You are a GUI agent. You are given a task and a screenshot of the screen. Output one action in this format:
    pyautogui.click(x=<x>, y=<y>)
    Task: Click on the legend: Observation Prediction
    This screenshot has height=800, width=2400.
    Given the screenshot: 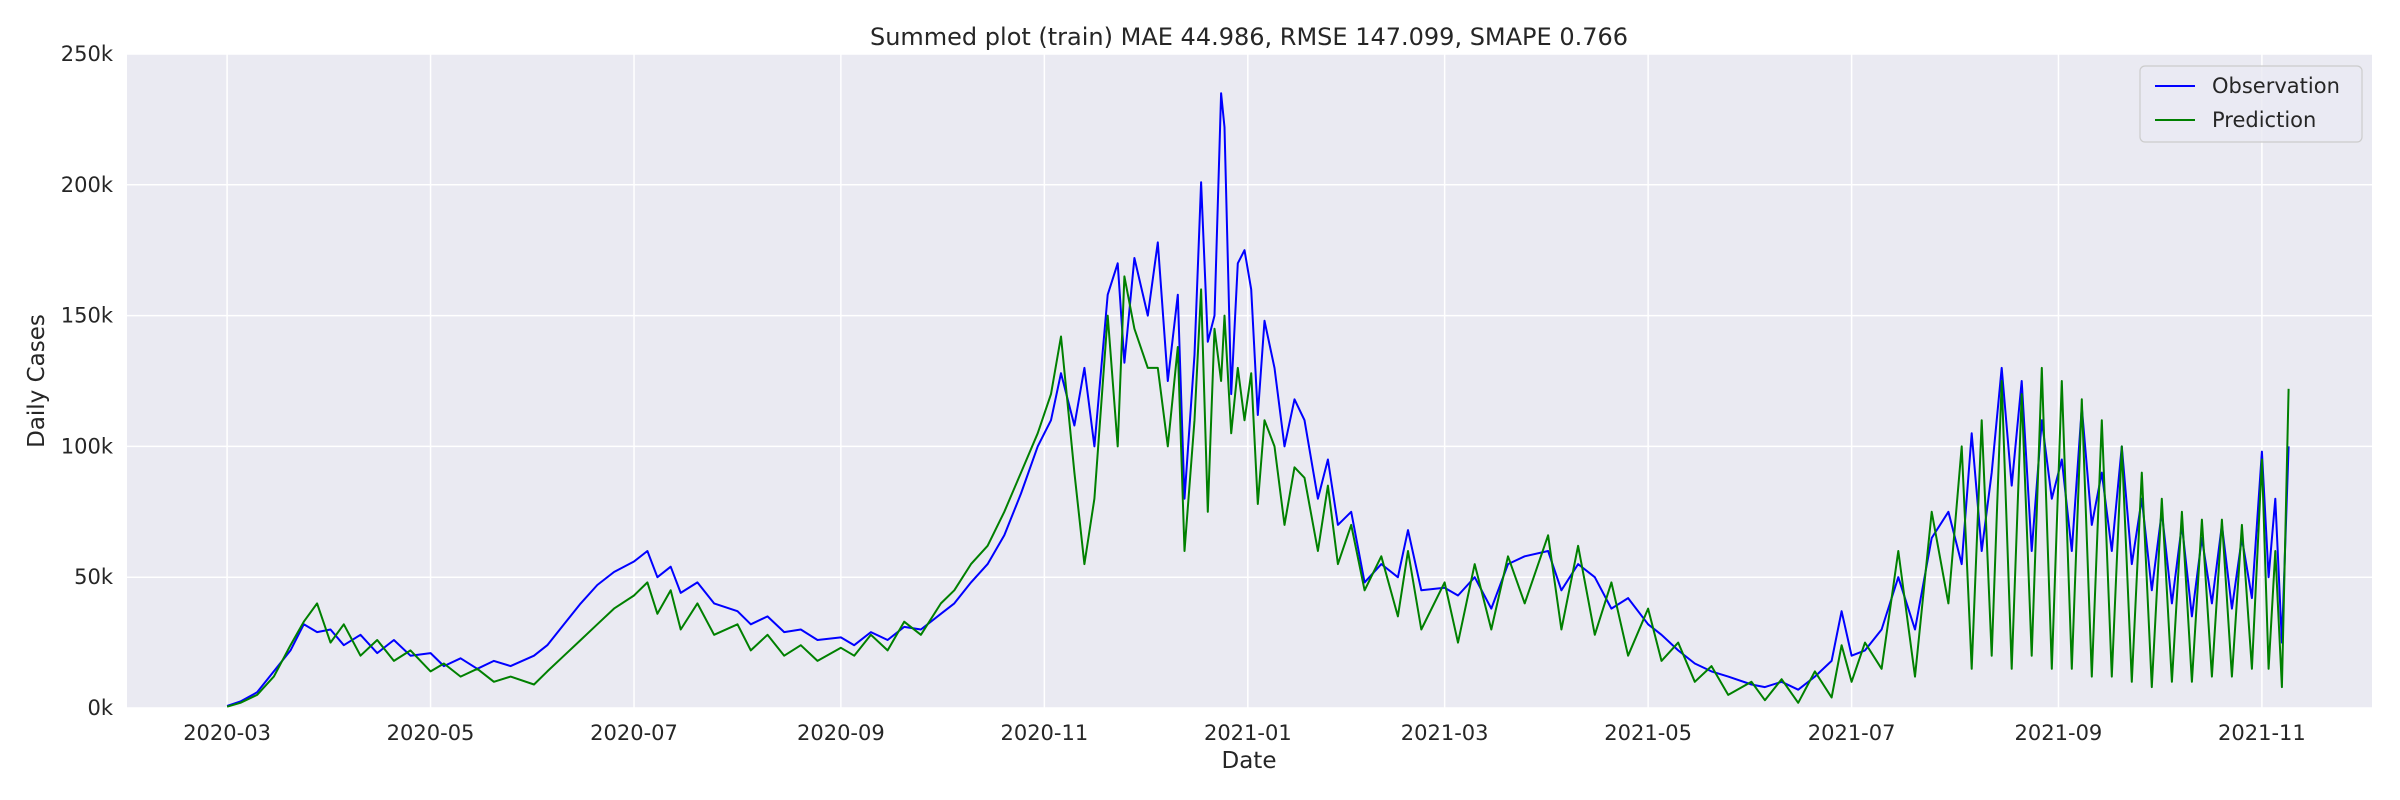 What is the action you would take?
    pyautogui.click(x=2251, y=104)
    